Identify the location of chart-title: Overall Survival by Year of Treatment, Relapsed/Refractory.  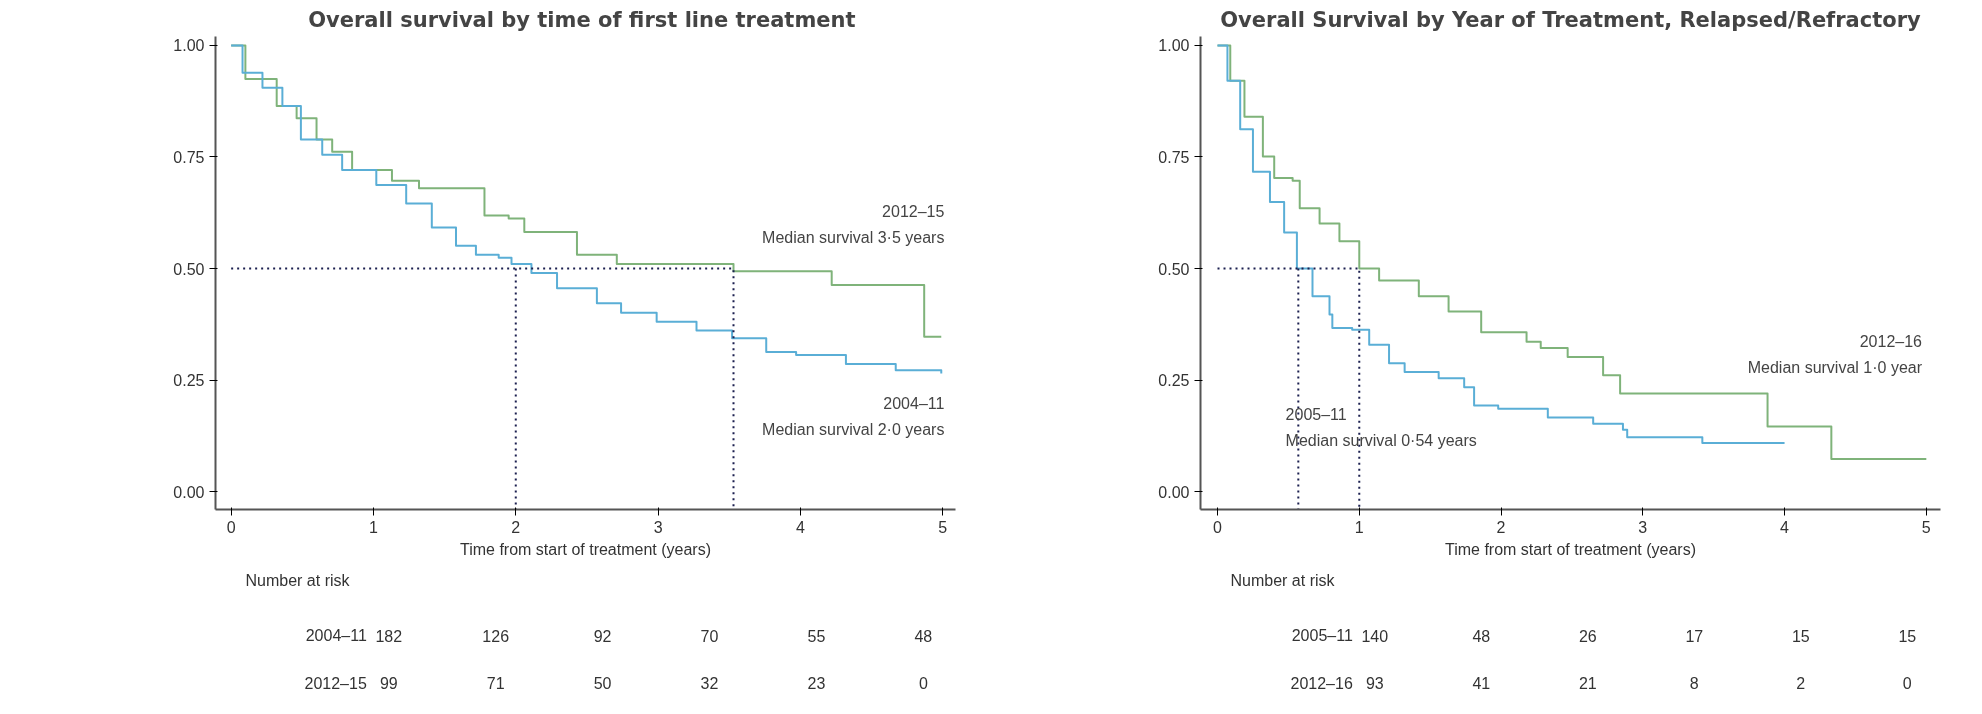
(1571, 19).